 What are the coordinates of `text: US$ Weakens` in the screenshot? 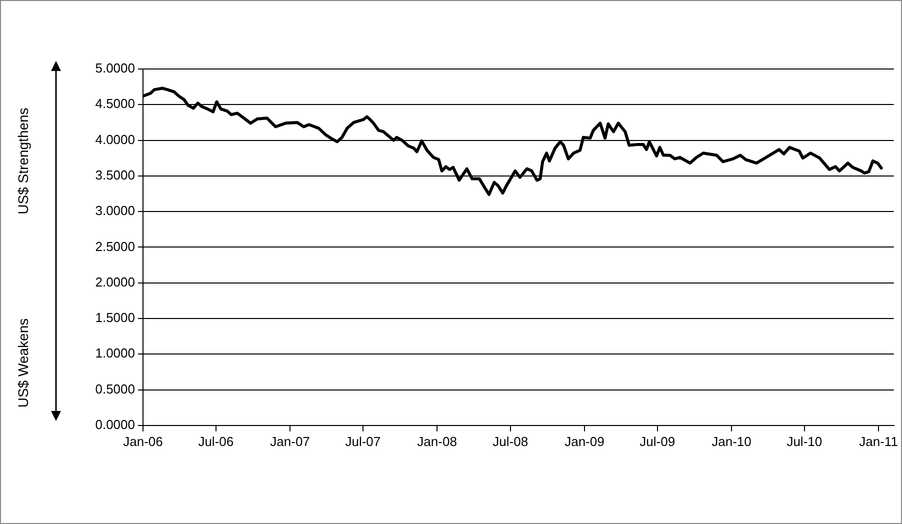 It's located at (23, 363).